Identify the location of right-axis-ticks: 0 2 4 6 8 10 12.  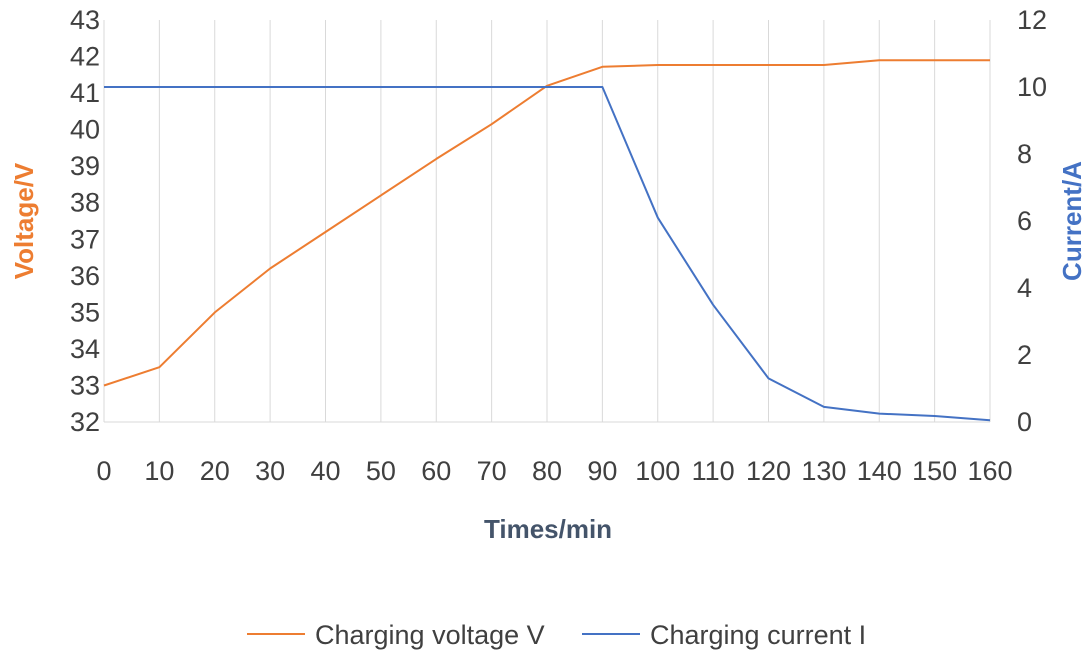
(1032, 221).